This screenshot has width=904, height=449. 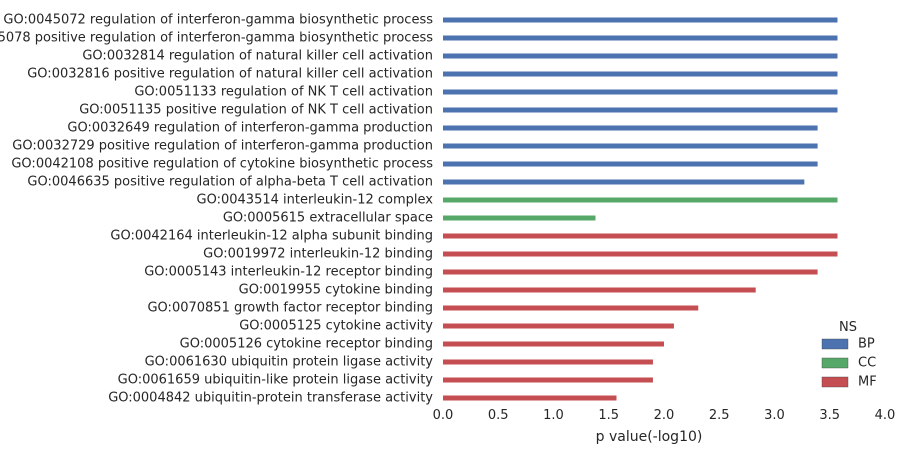 I want to click on legend-title: NS, so click(x=848, y=327).